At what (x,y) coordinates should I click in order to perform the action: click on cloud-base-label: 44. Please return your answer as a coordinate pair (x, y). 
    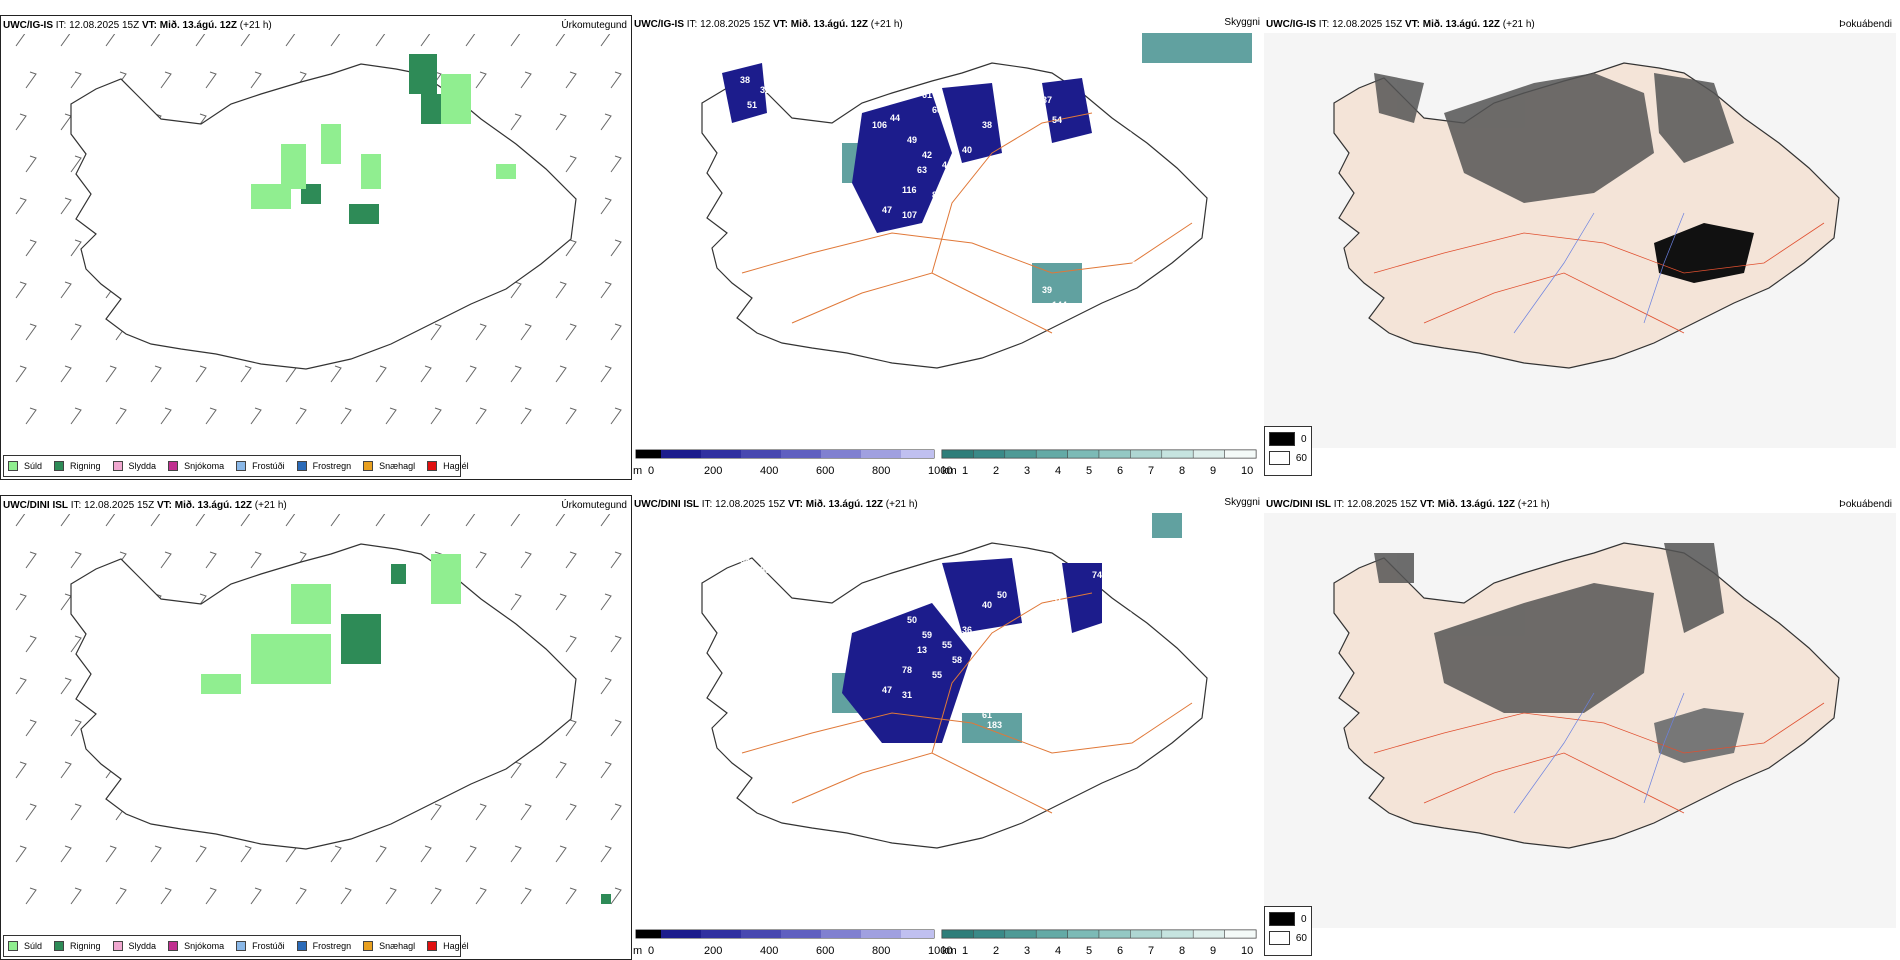
    Looking at the image, I should click on (895, 118).